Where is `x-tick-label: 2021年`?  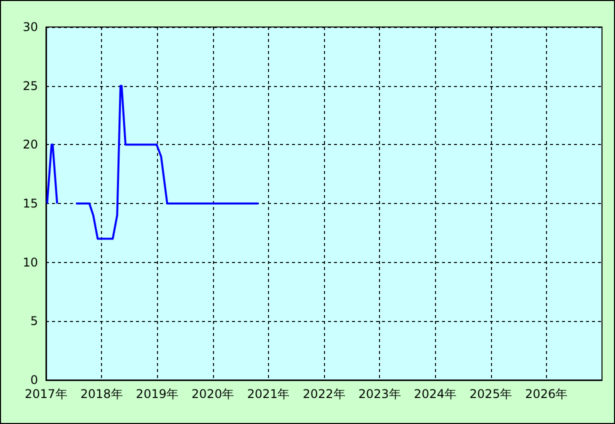 x-tick-label: 2021年 is located at coordinates (268, 394).